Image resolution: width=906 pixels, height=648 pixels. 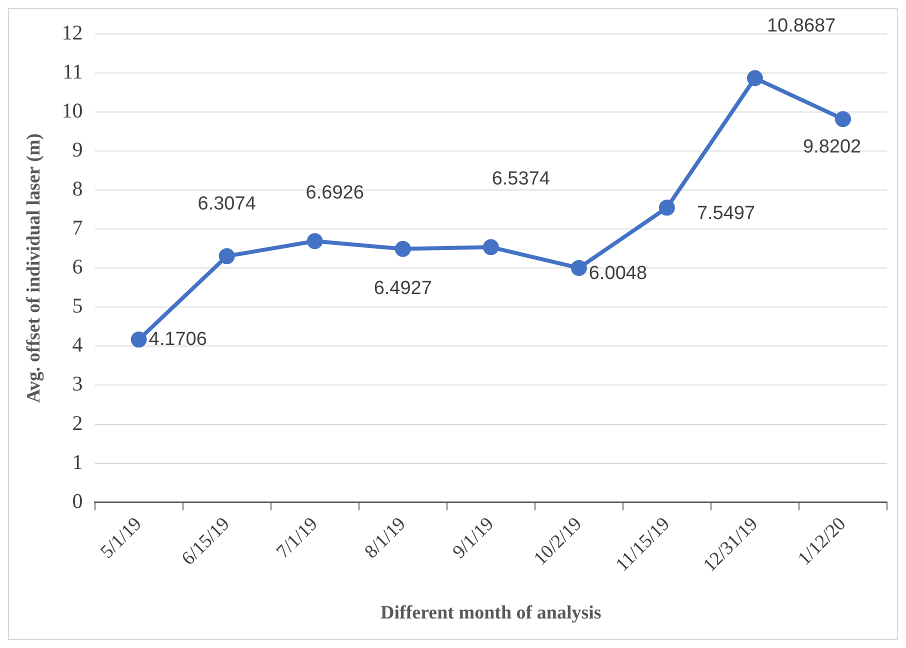 What do you see at coordinates (403, 289) in the screenshot?
I see `data-label: 6.4927` at bounding box center [403, 289].